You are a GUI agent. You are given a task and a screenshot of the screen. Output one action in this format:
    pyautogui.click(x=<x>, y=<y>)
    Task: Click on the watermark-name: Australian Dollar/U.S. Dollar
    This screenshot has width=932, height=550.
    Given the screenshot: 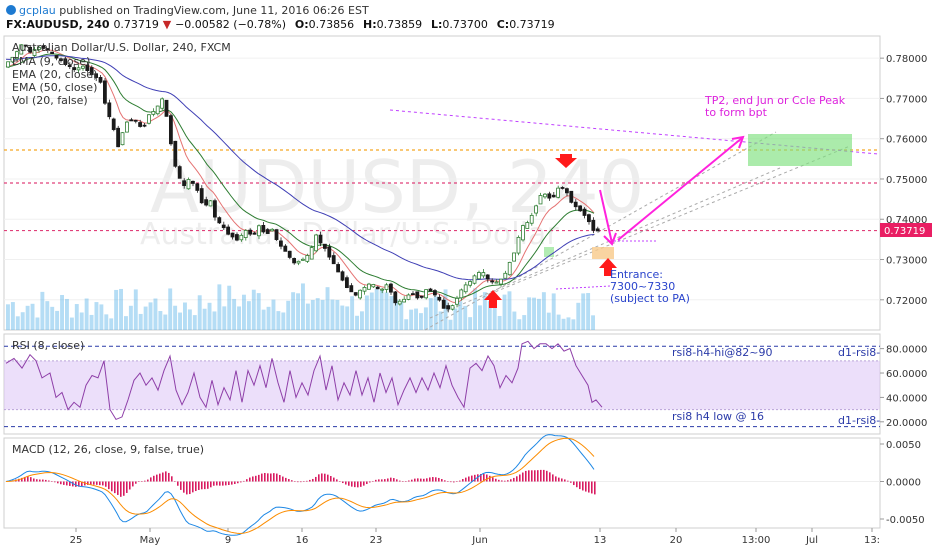 What is the action you would take?
    pyautogui.click(x=349, y=234)
    